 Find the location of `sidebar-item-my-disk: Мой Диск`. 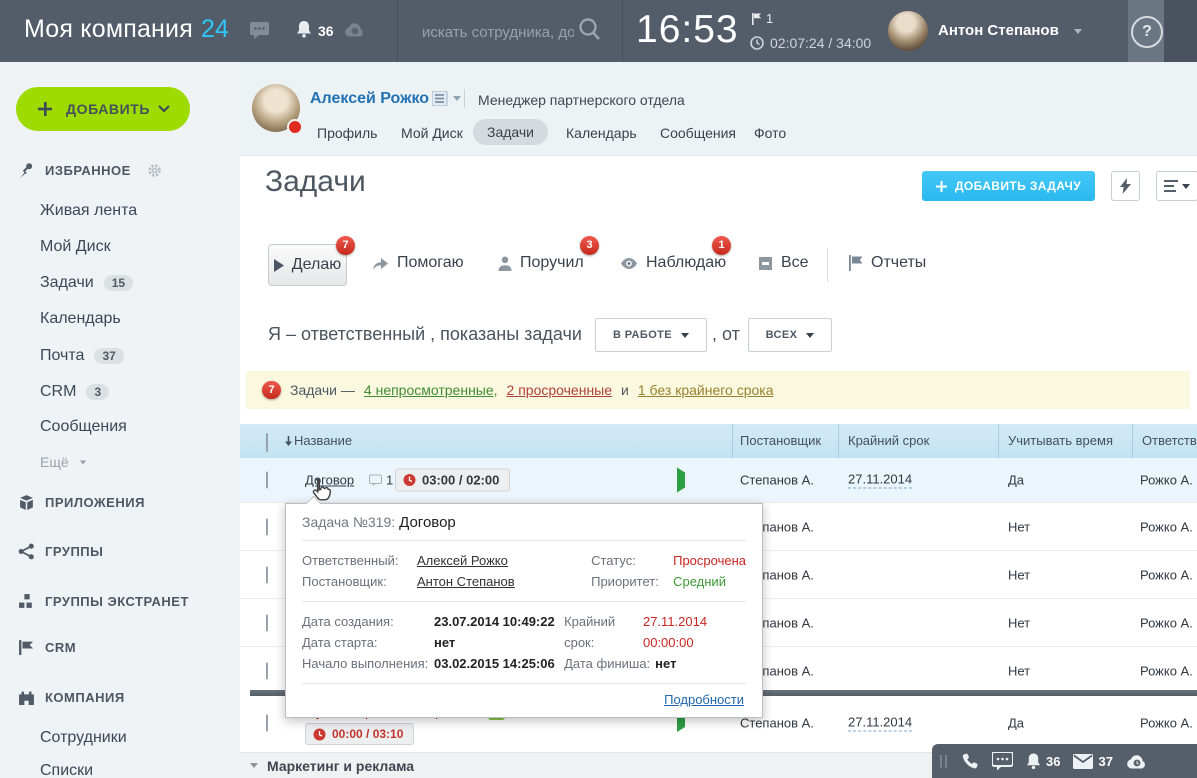

sidebar-item-my-disk: Мой Диск is located at coordinates (75, 246).